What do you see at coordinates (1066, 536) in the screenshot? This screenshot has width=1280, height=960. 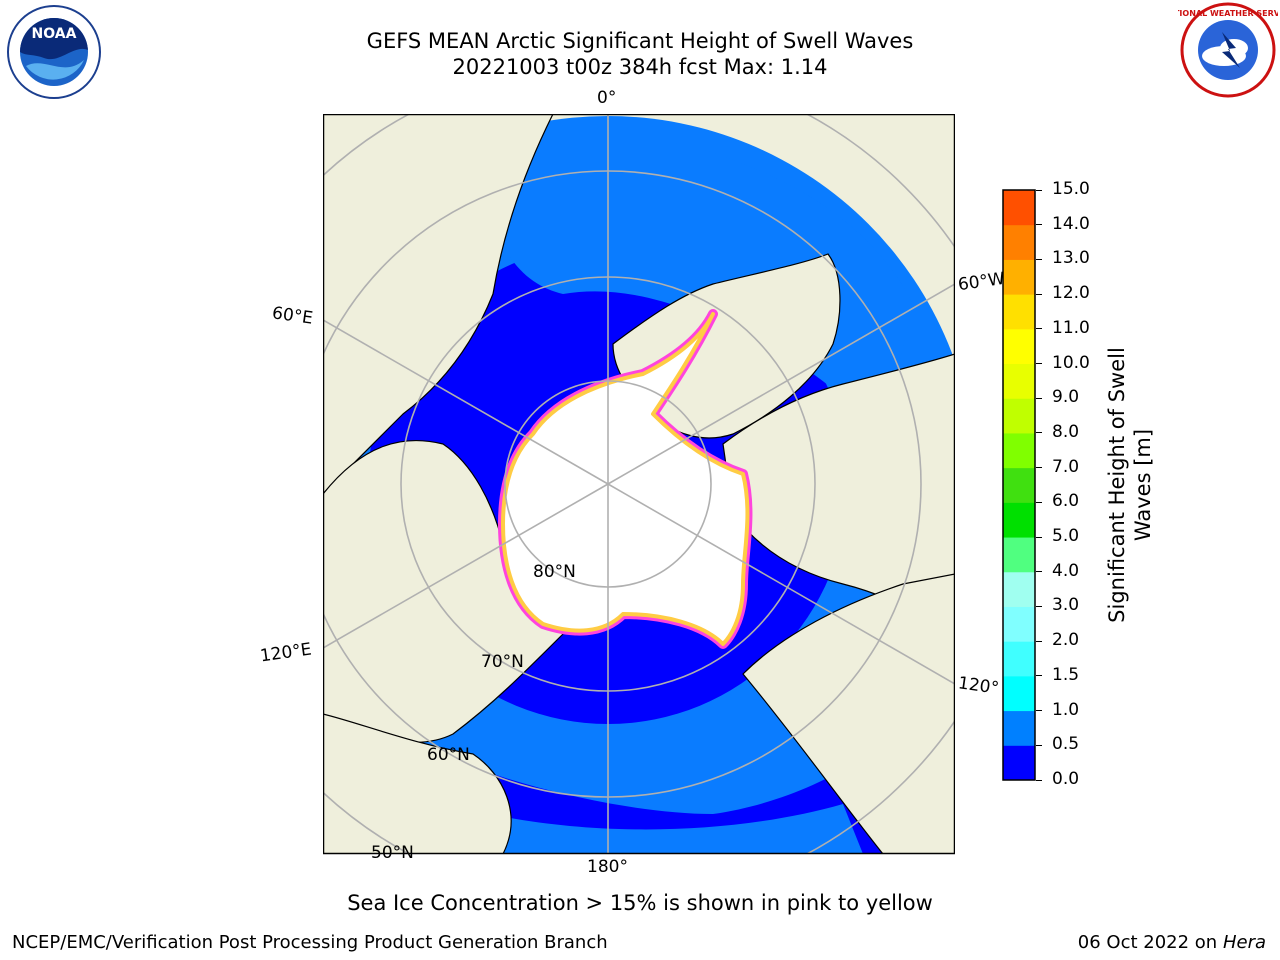 I see `colorbar-tick-label: 5.0` at bounding box center [1066, 536].